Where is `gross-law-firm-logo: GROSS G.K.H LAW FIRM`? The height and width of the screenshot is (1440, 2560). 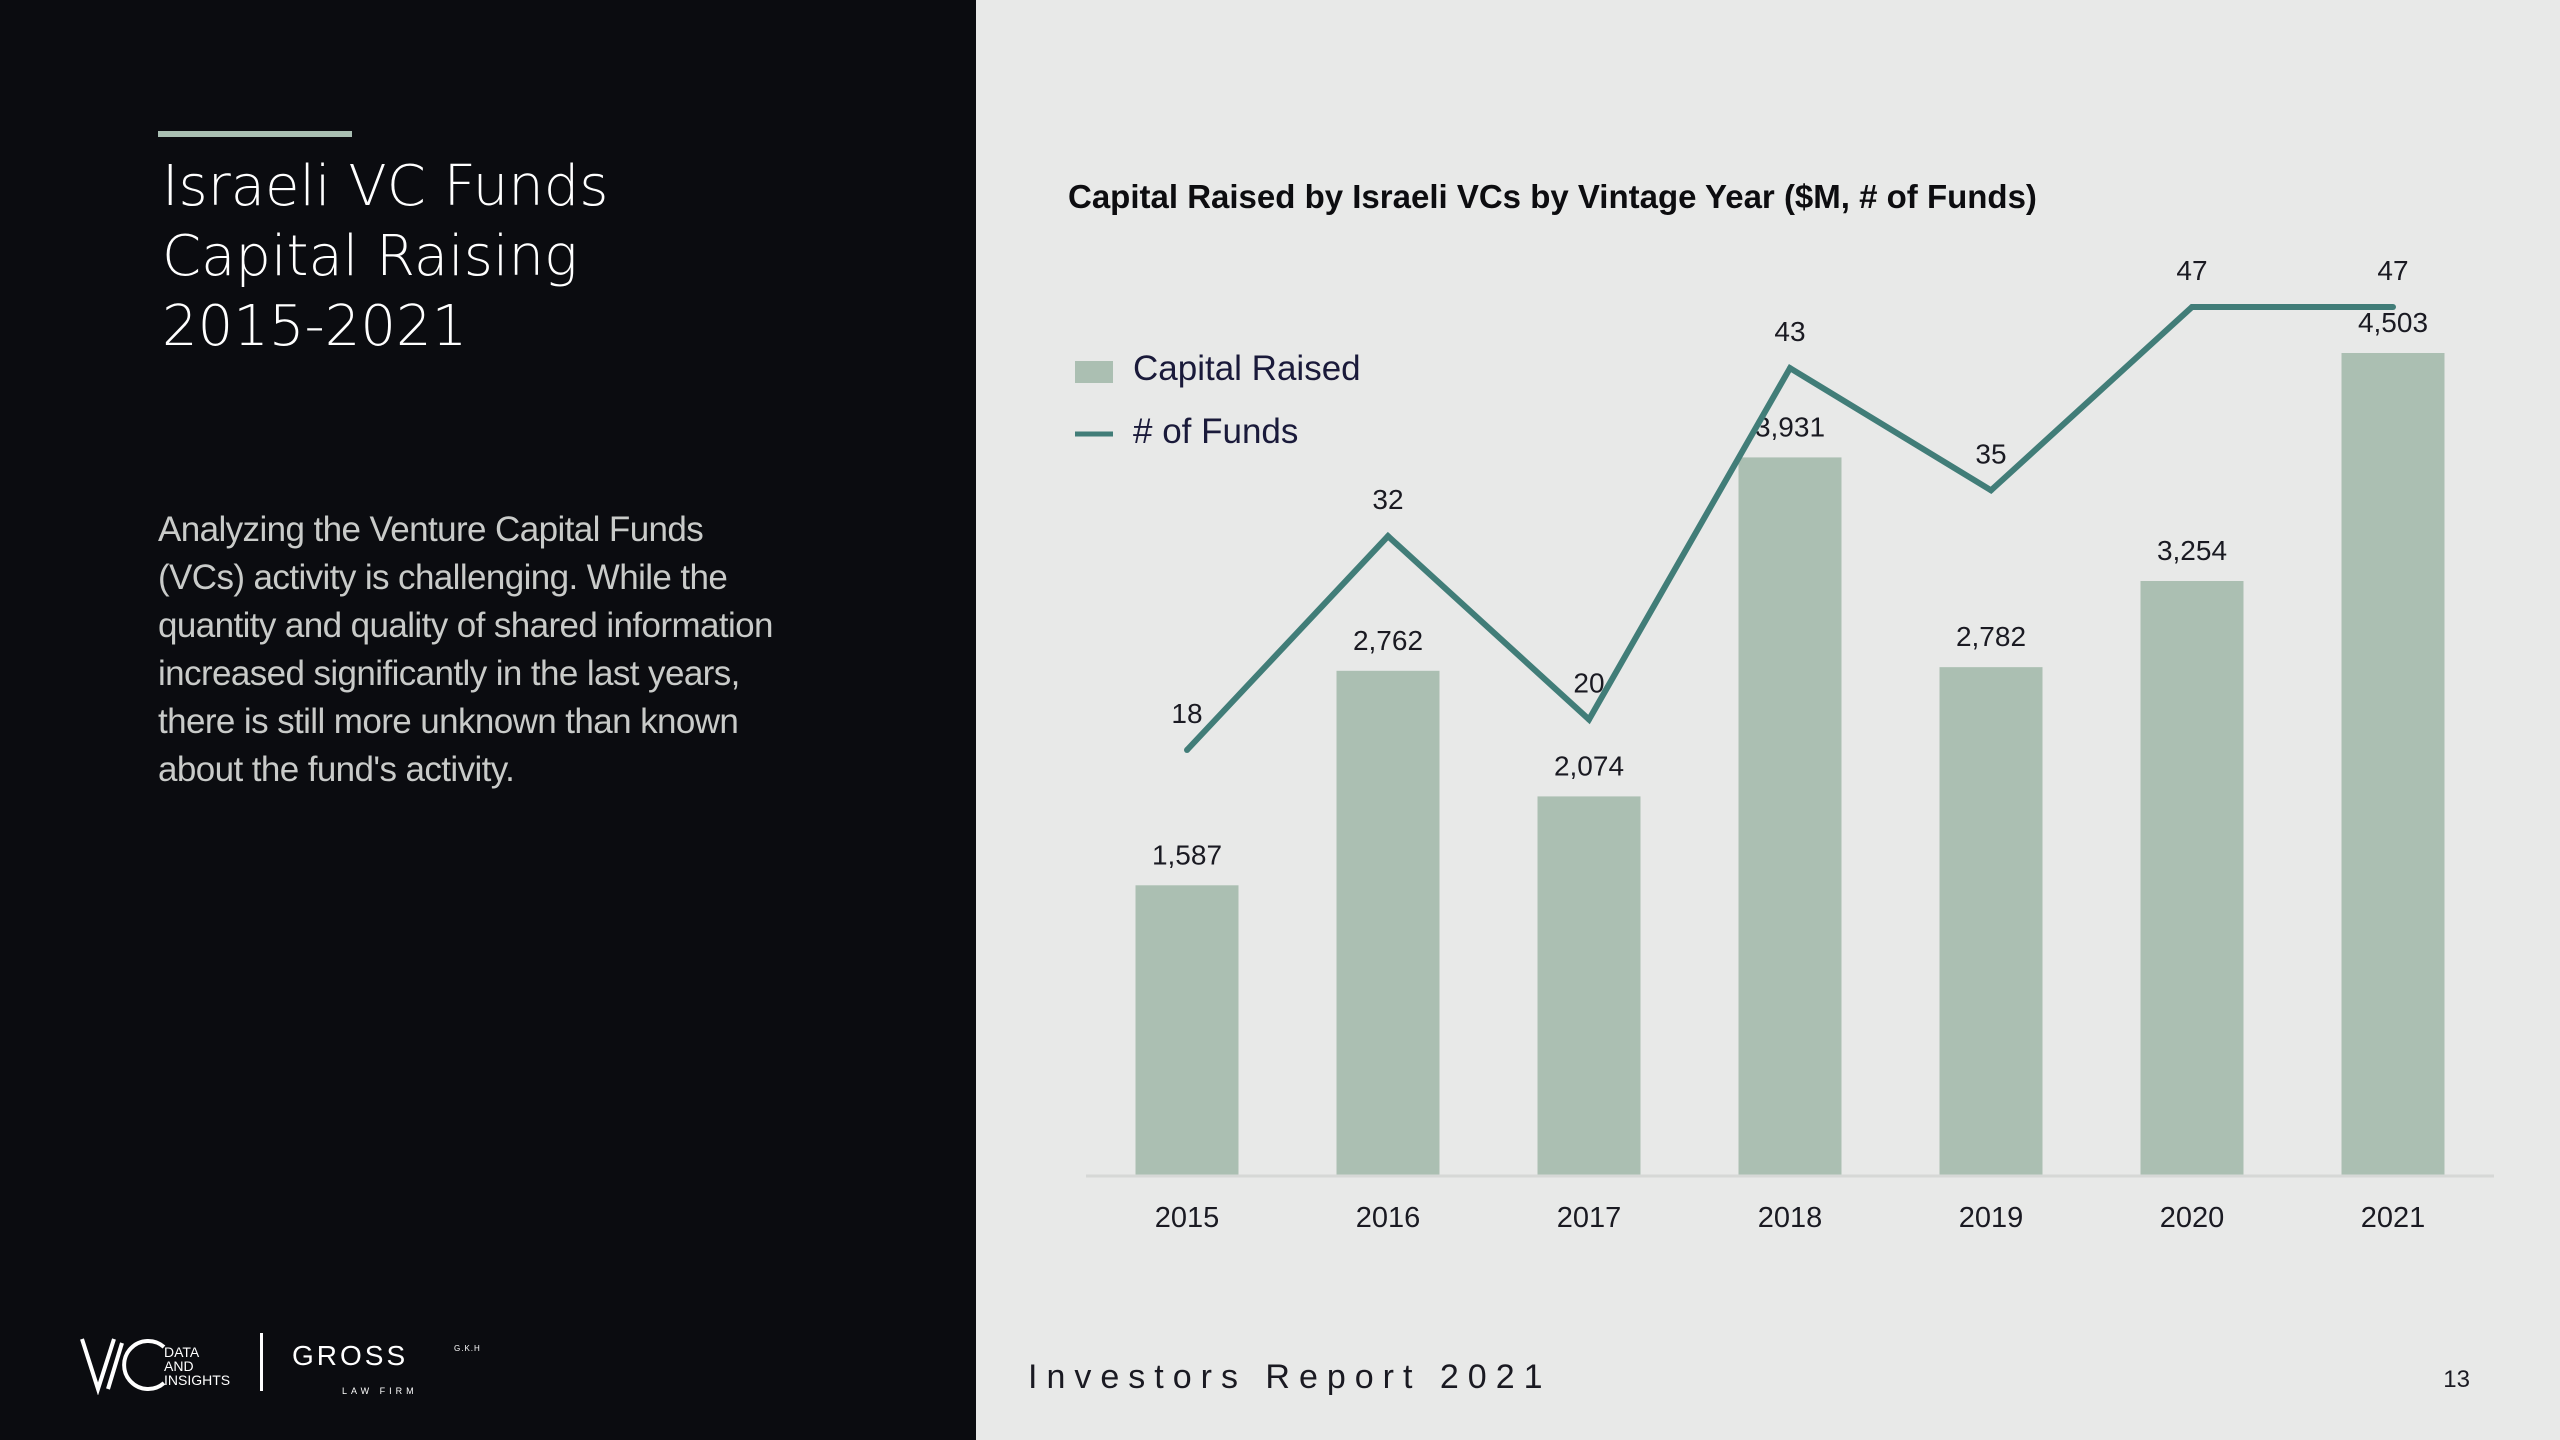 gross-law-firm-logo: GROSS G.K.H LAW FIRM is located at coordinates (386, 1368).